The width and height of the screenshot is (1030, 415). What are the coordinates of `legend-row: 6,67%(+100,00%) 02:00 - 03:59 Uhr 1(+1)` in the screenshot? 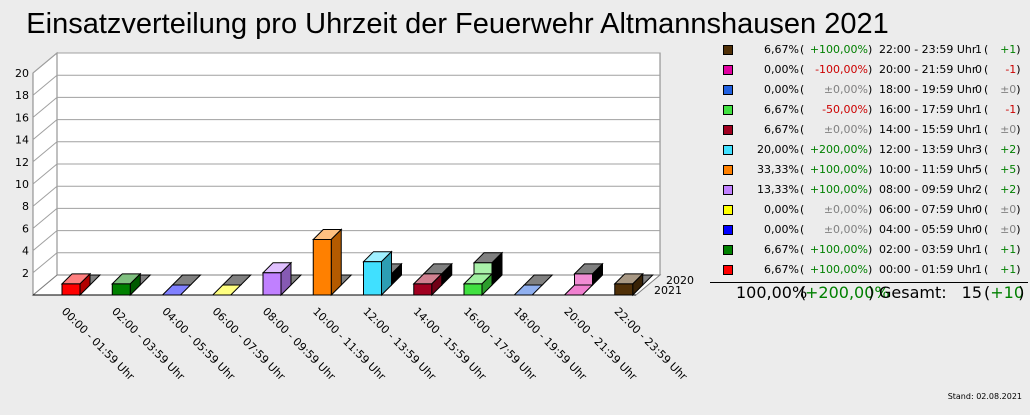 It's located at (872, 250).